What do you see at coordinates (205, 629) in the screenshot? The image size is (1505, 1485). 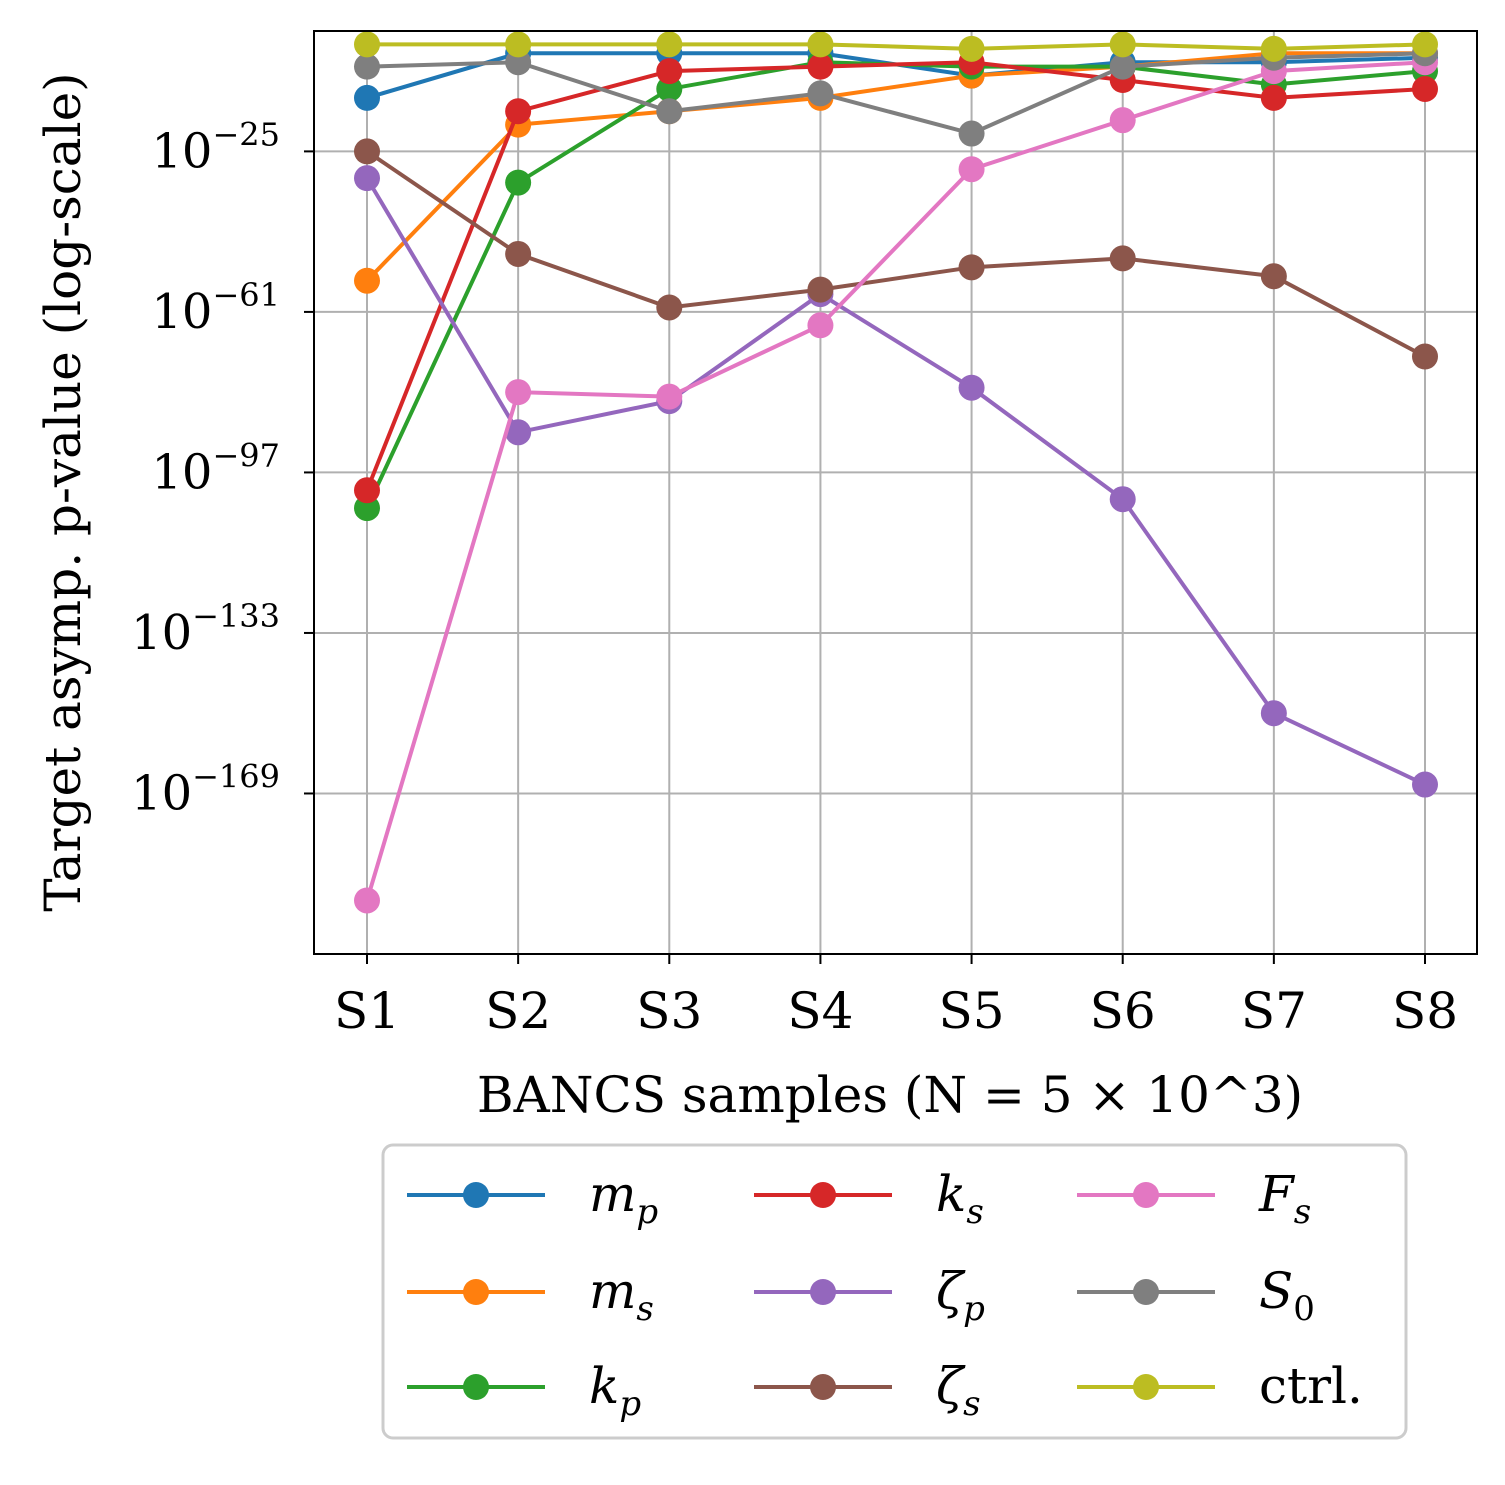 I see `y-tick-label: 10−133` at bounding box center [205, 629].